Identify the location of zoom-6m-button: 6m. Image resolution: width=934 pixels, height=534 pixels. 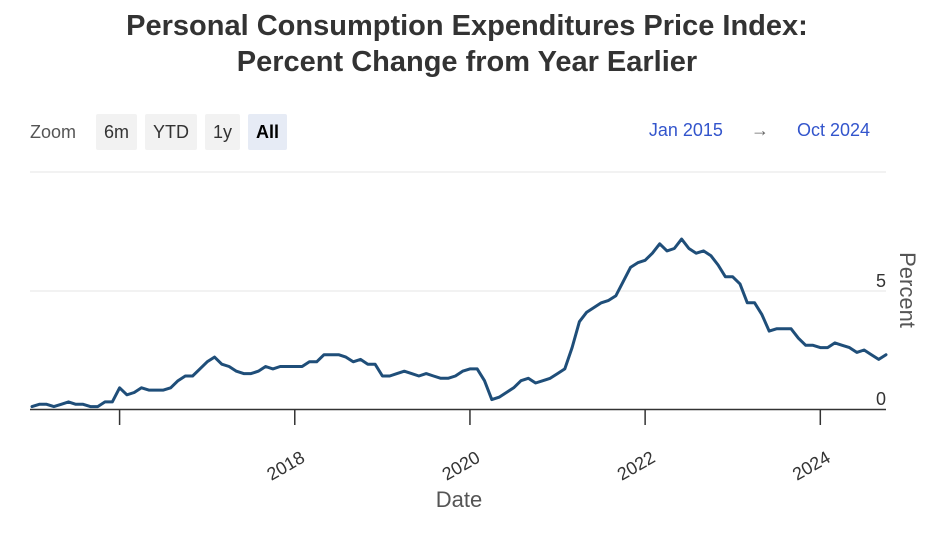
(117, 132).